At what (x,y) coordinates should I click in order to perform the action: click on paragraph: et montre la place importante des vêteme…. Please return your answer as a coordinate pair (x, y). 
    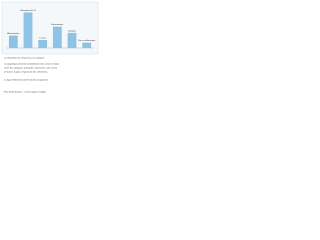
    Looking at the image, I should click on (26, 72).